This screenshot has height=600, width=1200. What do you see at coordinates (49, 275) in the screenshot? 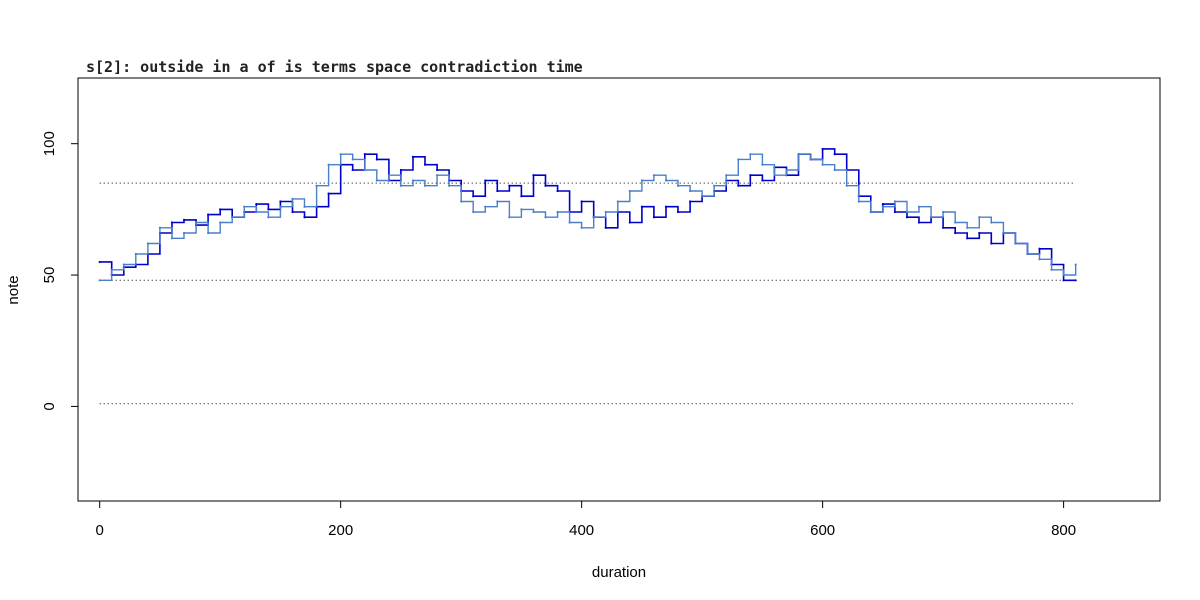
I see `y-tick-label: 50` at bounding box center [49, 275].